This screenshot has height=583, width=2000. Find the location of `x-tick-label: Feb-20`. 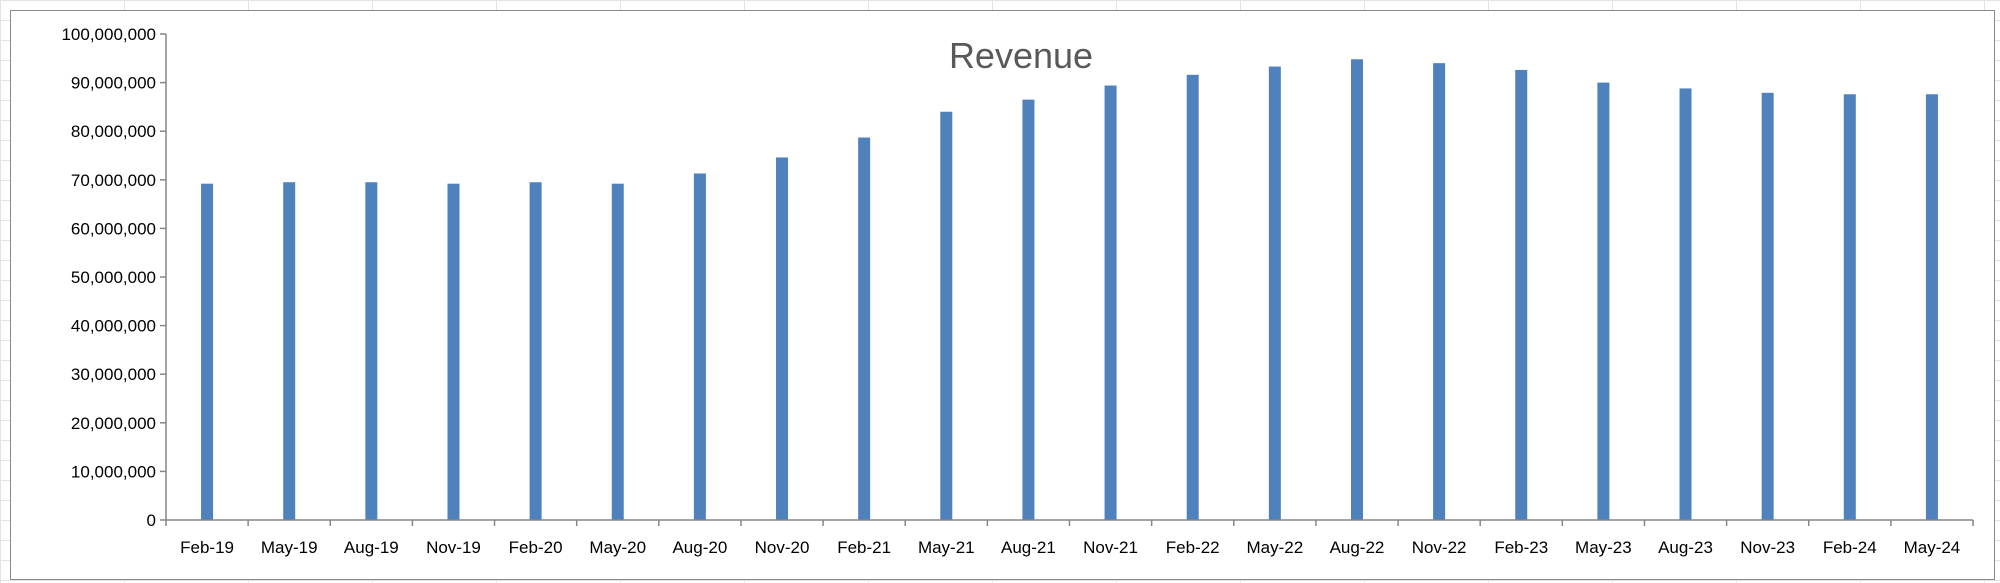

x-tick-label: Feb-20 is located at coordinates (536, 547).